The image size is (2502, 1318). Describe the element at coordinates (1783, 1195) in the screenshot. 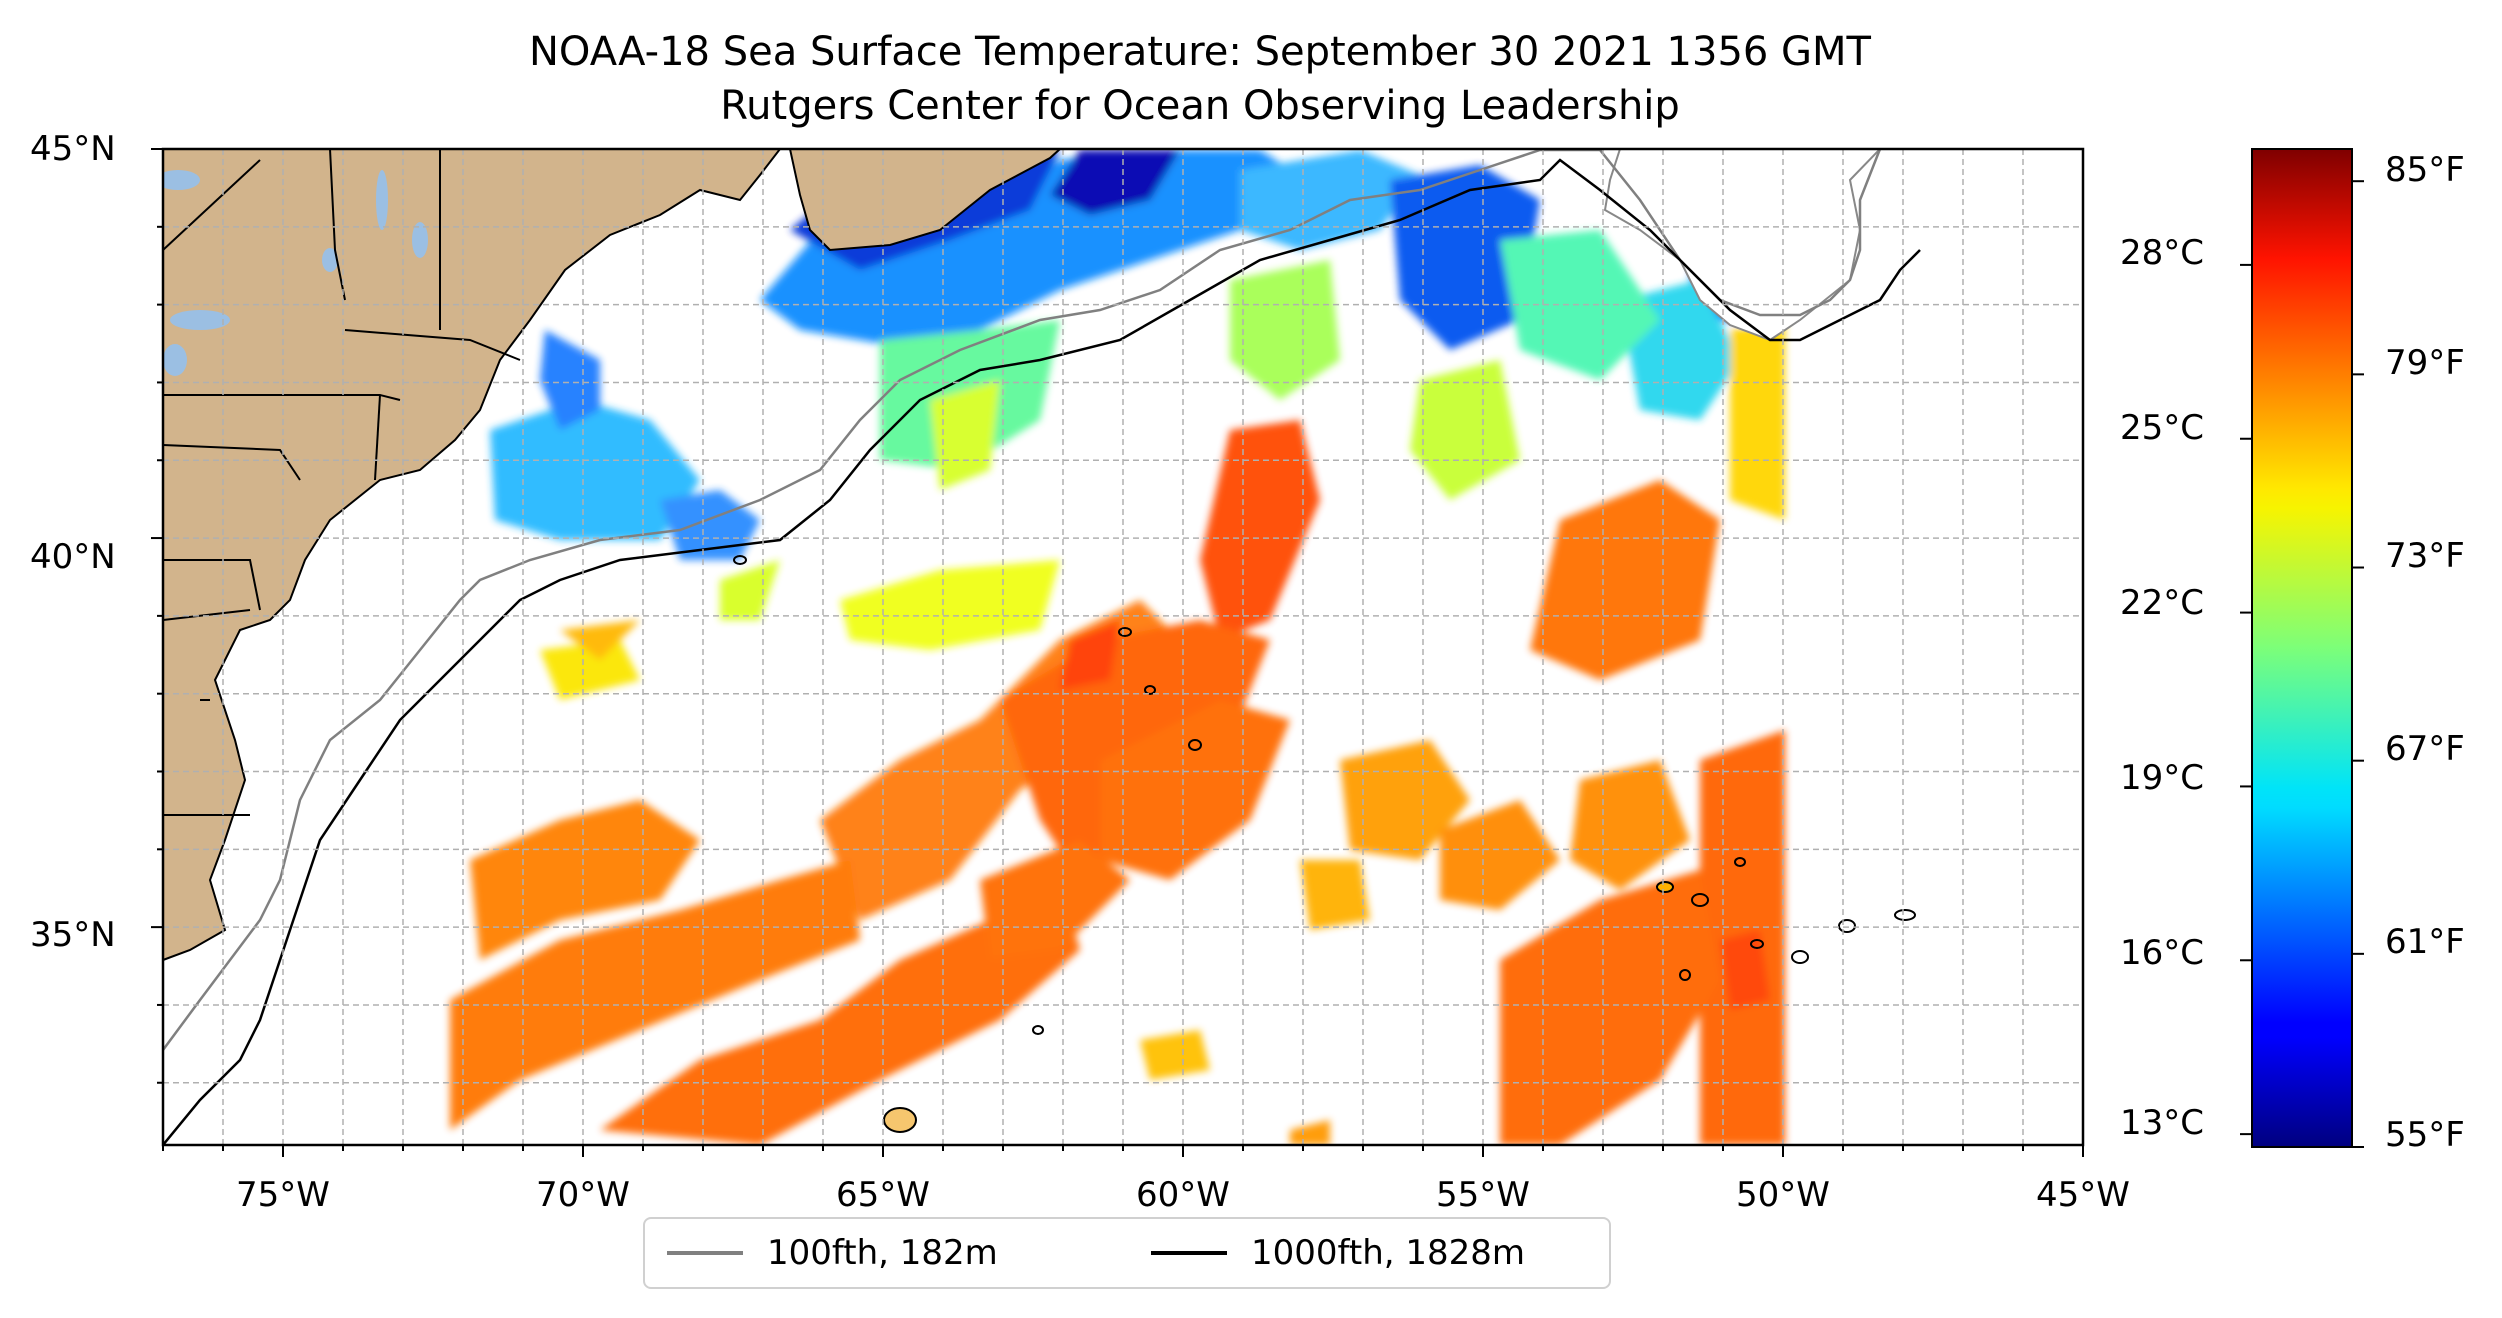

I see `lon-label-50w: 50°W` at that location.